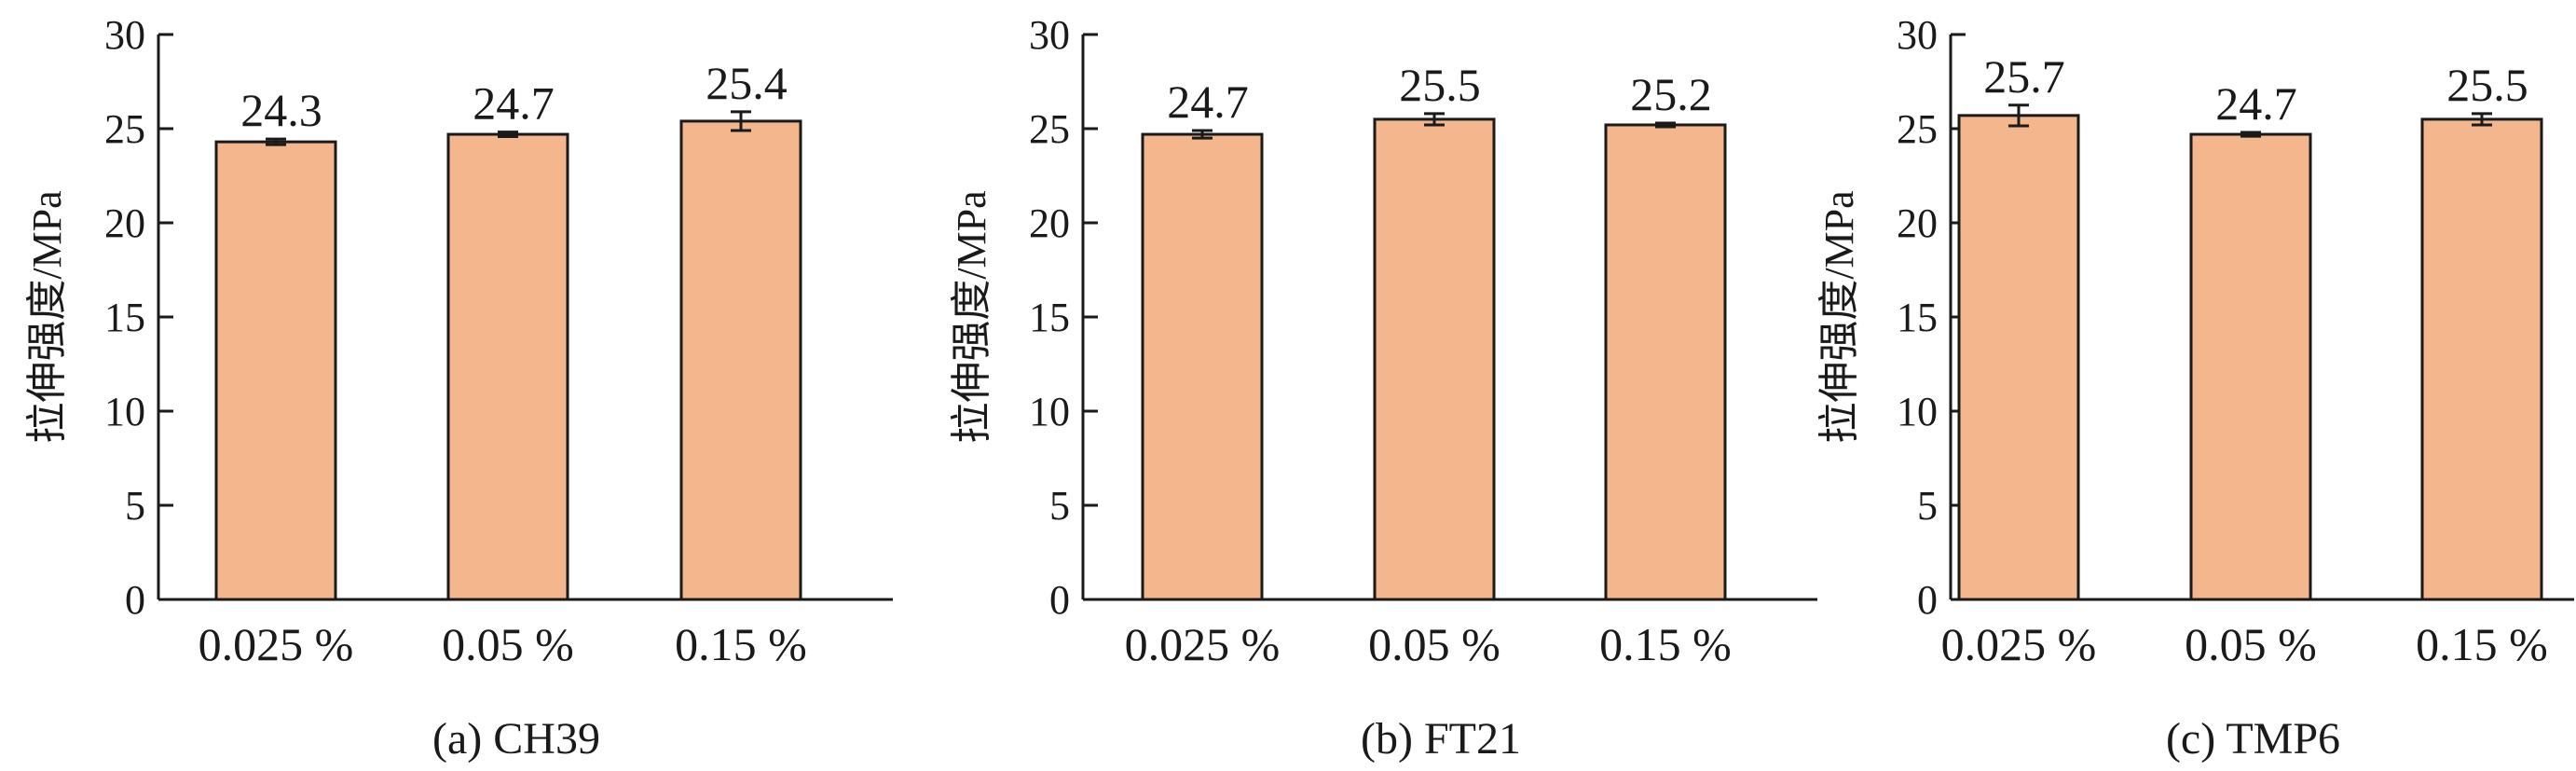 The width and height of the screenshot is (2576, 771). Describe the element at coordinates (1441, 739) in the screenshot. I see `panel-caption: (b) FT21` at that location.